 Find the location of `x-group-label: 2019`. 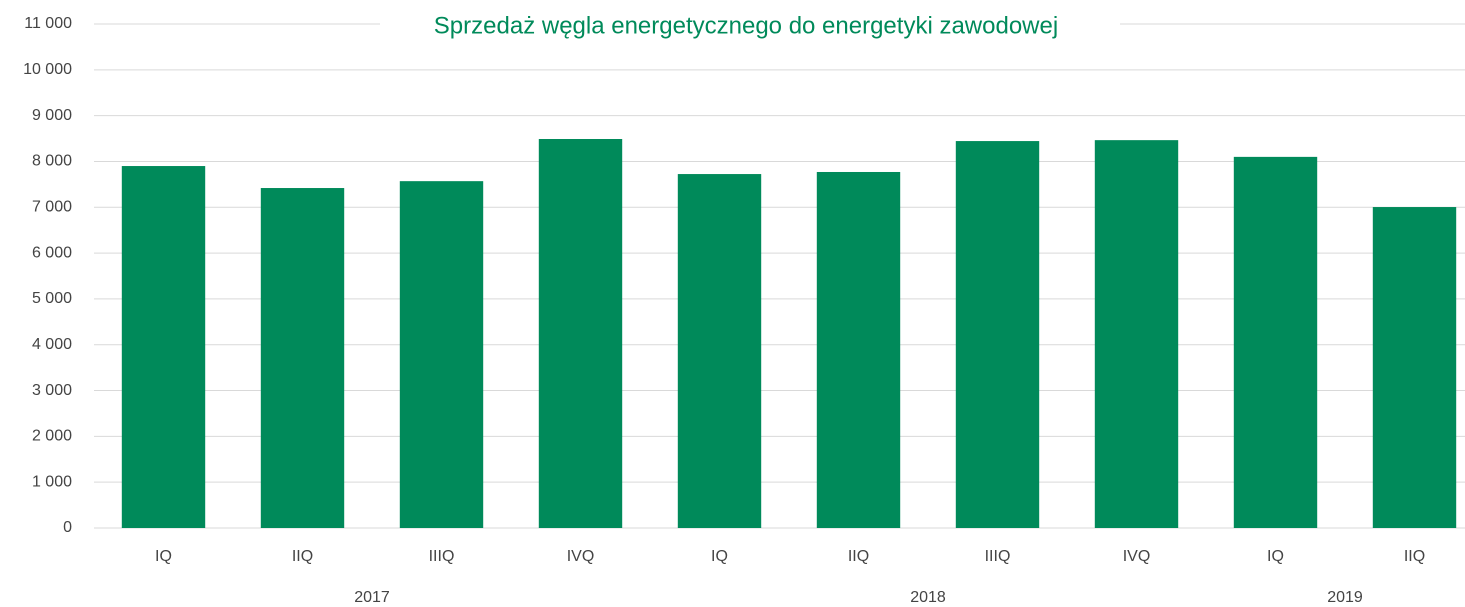

x-group-label: 2019 is located at coordinates (1345, 597).